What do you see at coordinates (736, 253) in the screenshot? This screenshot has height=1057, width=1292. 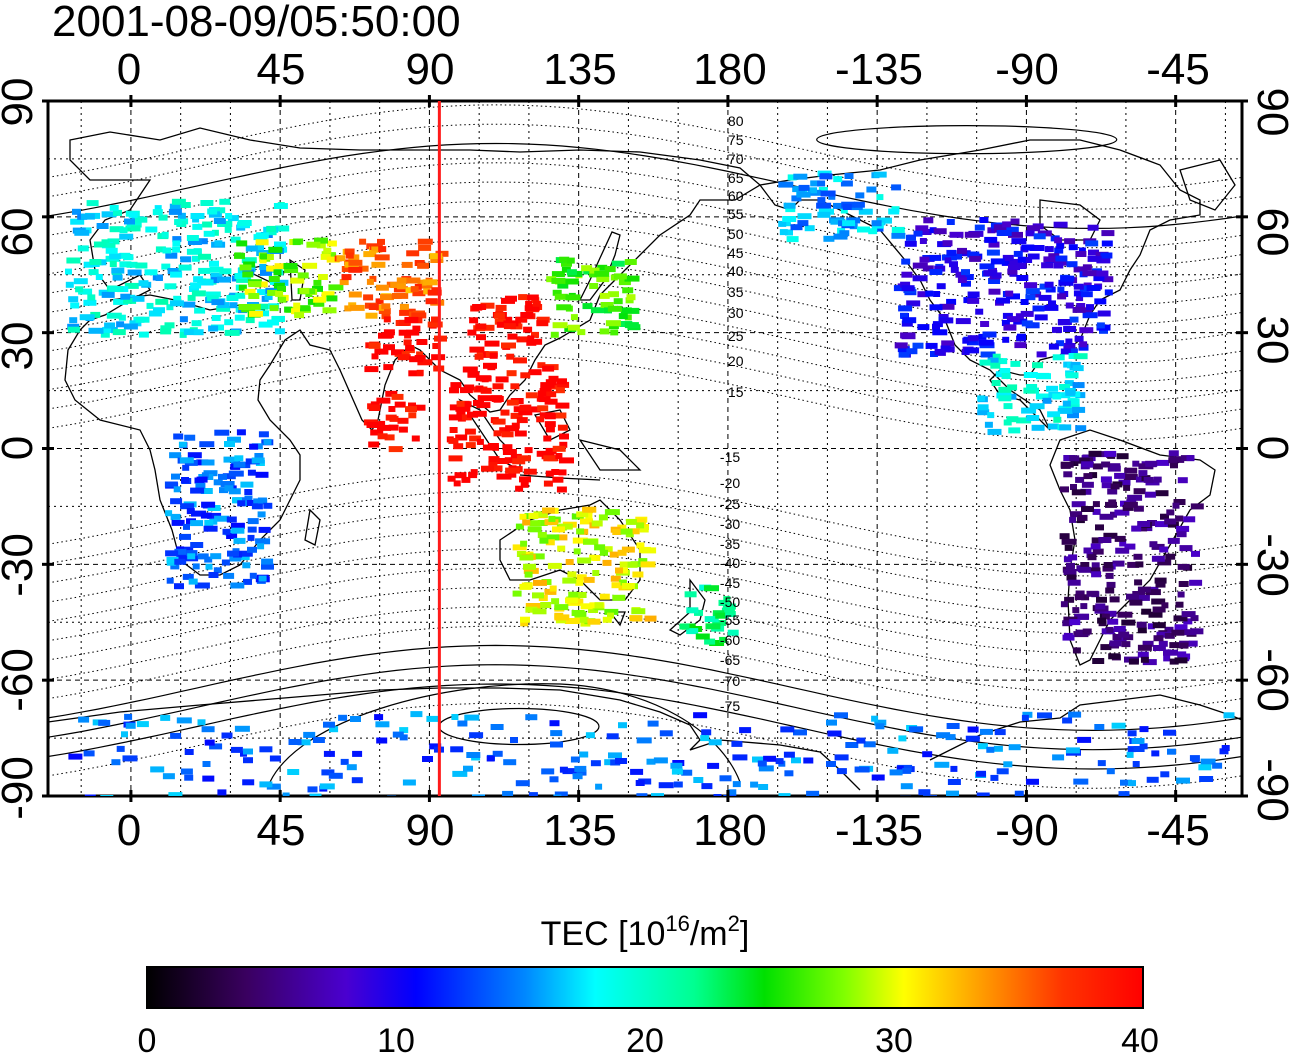 I see `contour-label: 45` at bounding box center [736, 253].